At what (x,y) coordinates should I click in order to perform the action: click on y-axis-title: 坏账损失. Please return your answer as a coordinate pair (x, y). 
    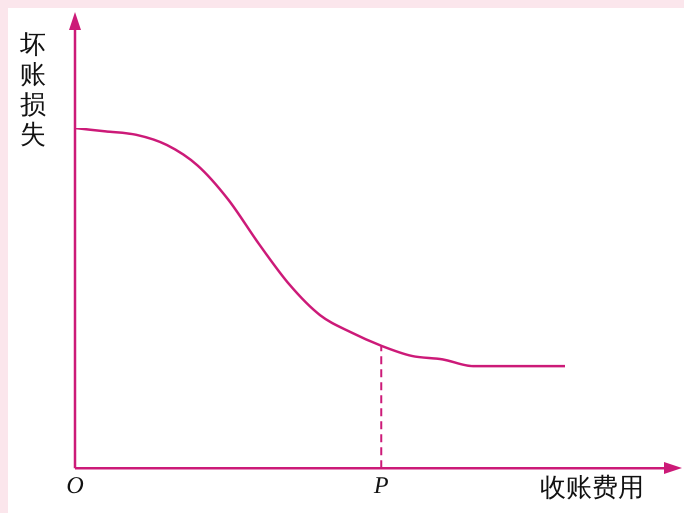
    Looking at the image, I should click on (33, 90).